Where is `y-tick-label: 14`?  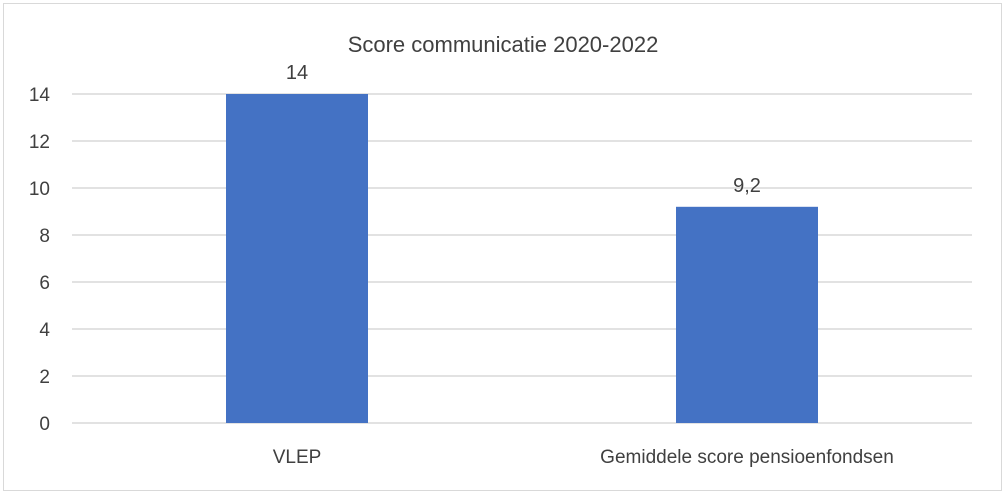
y-tick-label: 14 is located at coordinates (40, 95).